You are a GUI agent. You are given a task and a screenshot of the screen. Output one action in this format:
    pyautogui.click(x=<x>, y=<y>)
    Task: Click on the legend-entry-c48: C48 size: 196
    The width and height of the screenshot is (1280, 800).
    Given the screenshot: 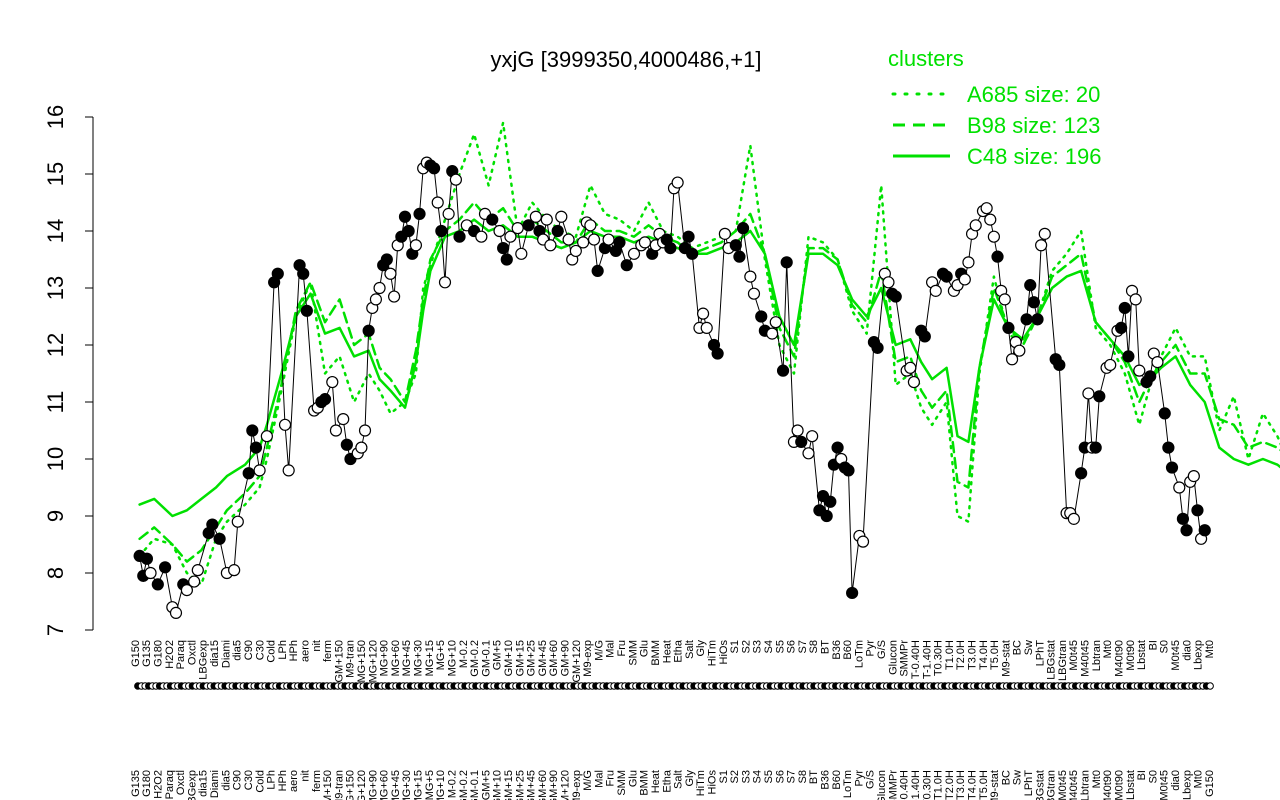 What is the action you would take?
    pyautogui.click(x=1034, y=156)
    